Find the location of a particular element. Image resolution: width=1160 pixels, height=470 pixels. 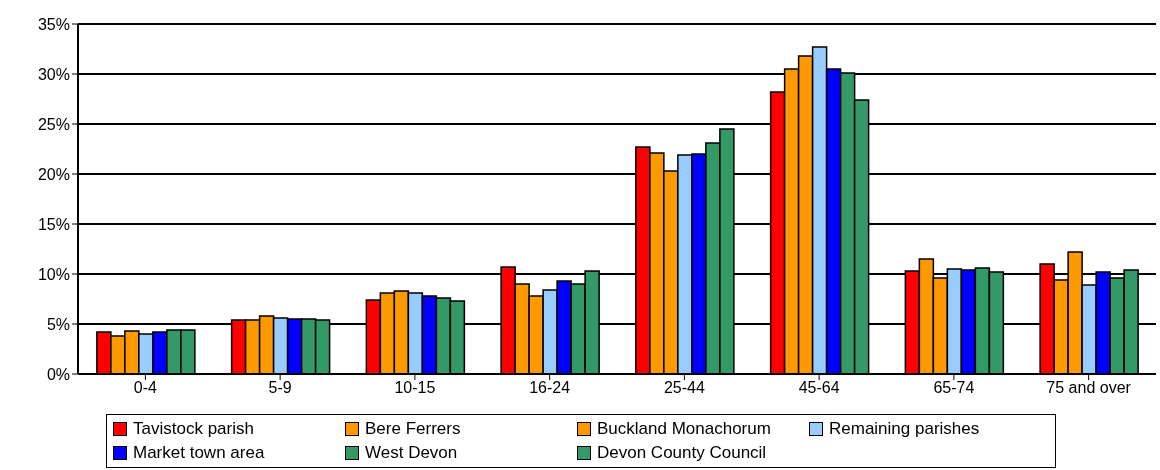

y-tick-label: 10% is located at coordinates (53, 274).